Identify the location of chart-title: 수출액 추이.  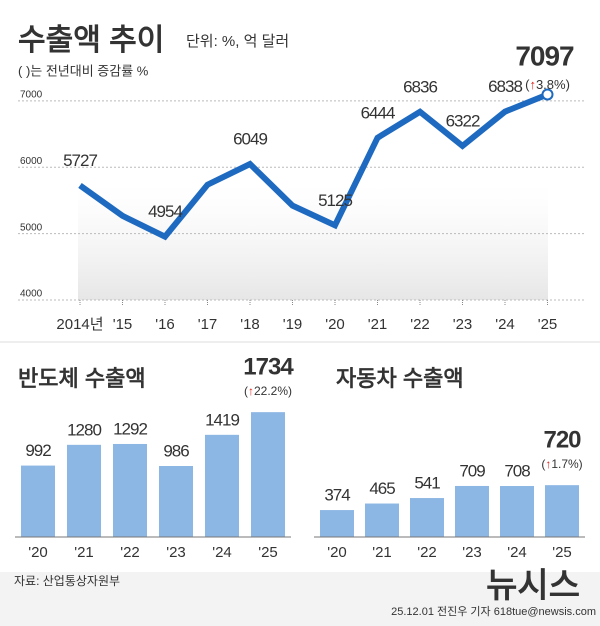
(91, 40).